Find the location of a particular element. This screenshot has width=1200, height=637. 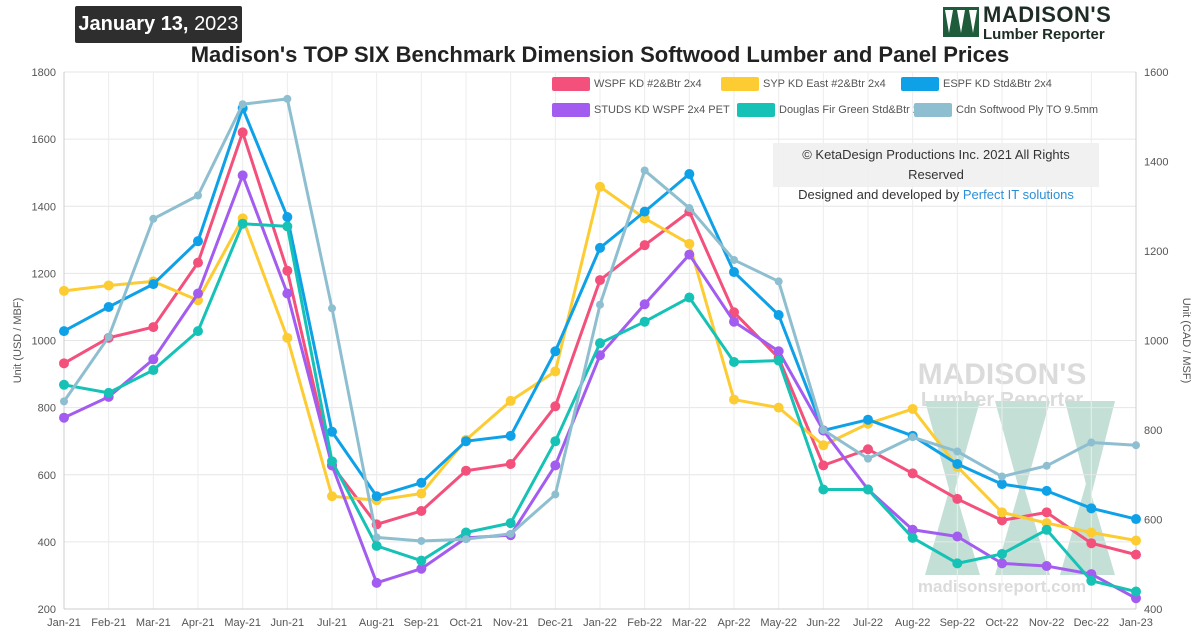

legend-item-espf: ESPF KD Std&Btr 2x4 is located at coordinates (976, 84).